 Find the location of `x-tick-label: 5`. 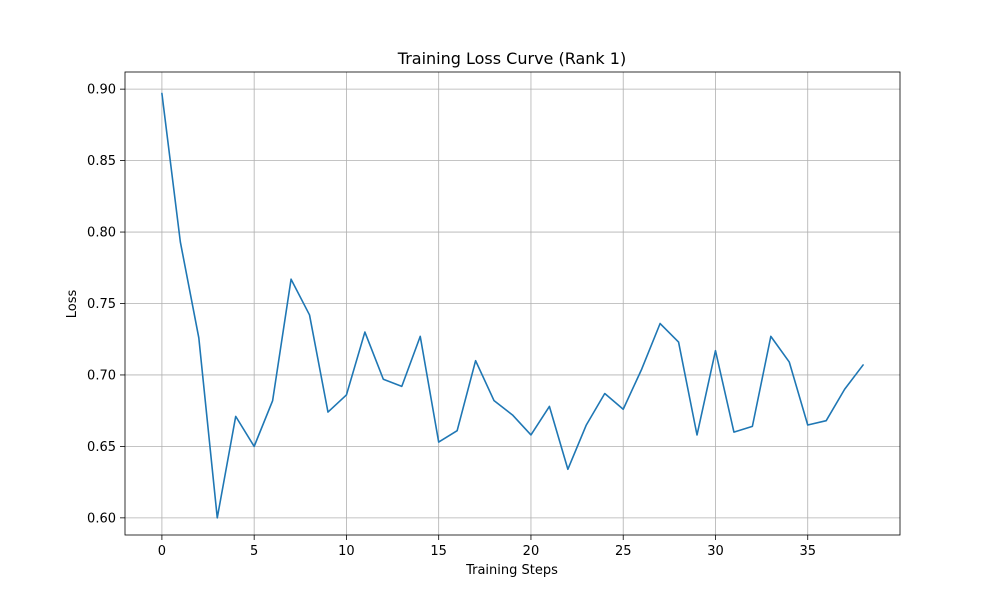

x-tick-label: 5 is located at coordinates (254, 551).